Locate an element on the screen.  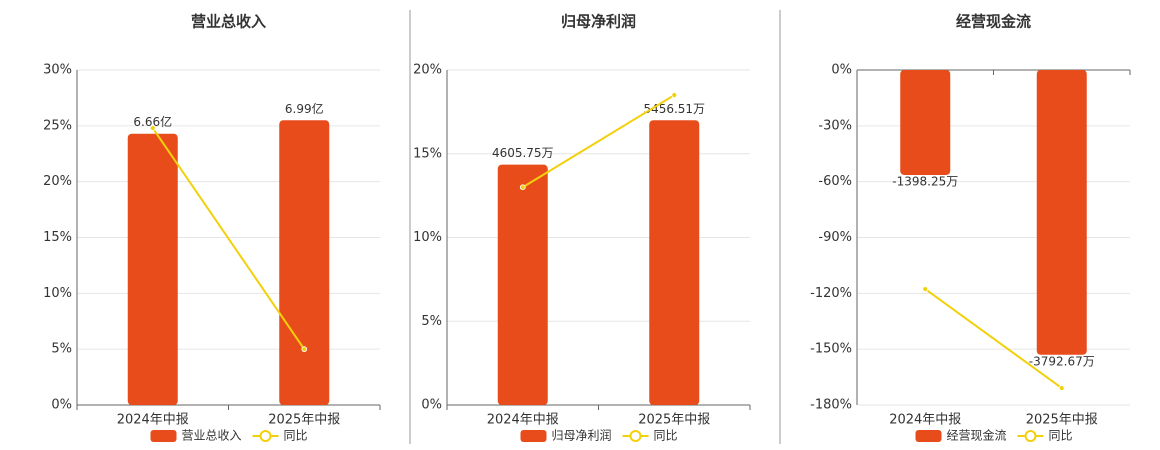
chart-title: 归母净利润 is located at coordinates (598, 22).